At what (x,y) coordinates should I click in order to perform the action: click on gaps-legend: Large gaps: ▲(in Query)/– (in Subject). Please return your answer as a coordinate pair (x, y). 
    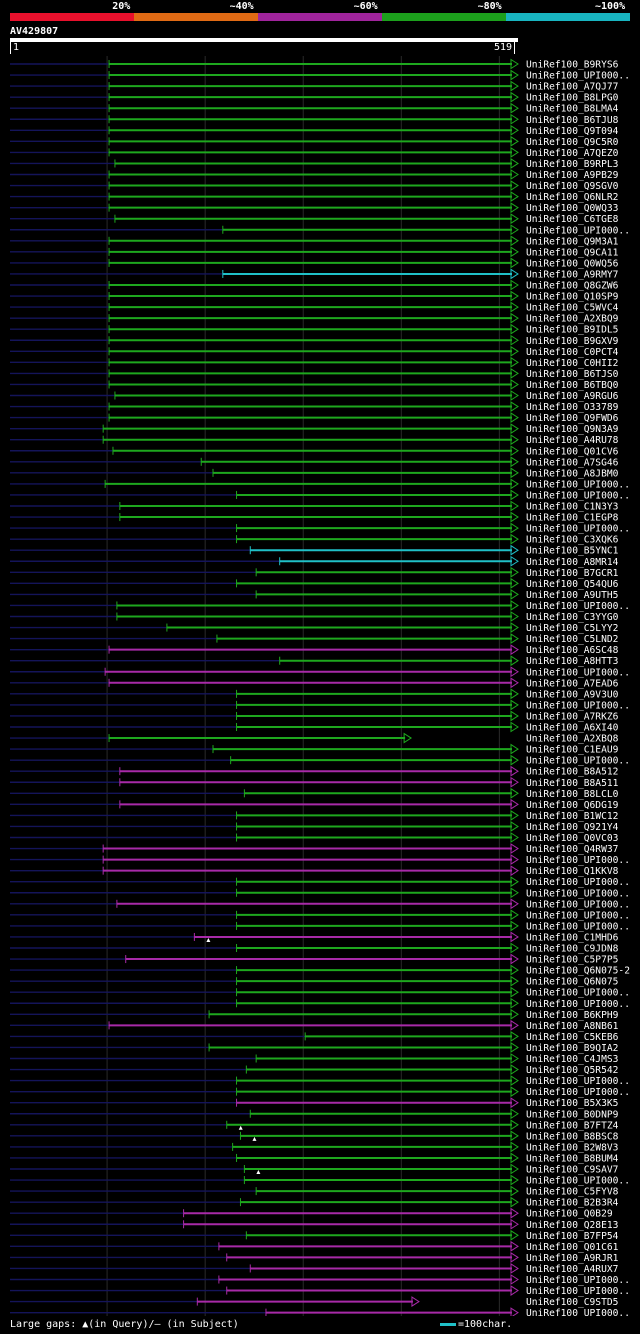
    Looking at the image, I should click on (124, 1324).